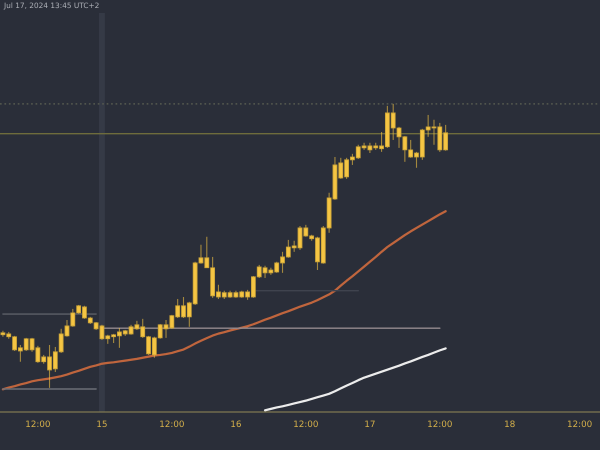 This screenshot has width=600, height=450. Describe the element at coordinates (236, 424) in the screenshot. I see `x-tick-label: 16` at that location.